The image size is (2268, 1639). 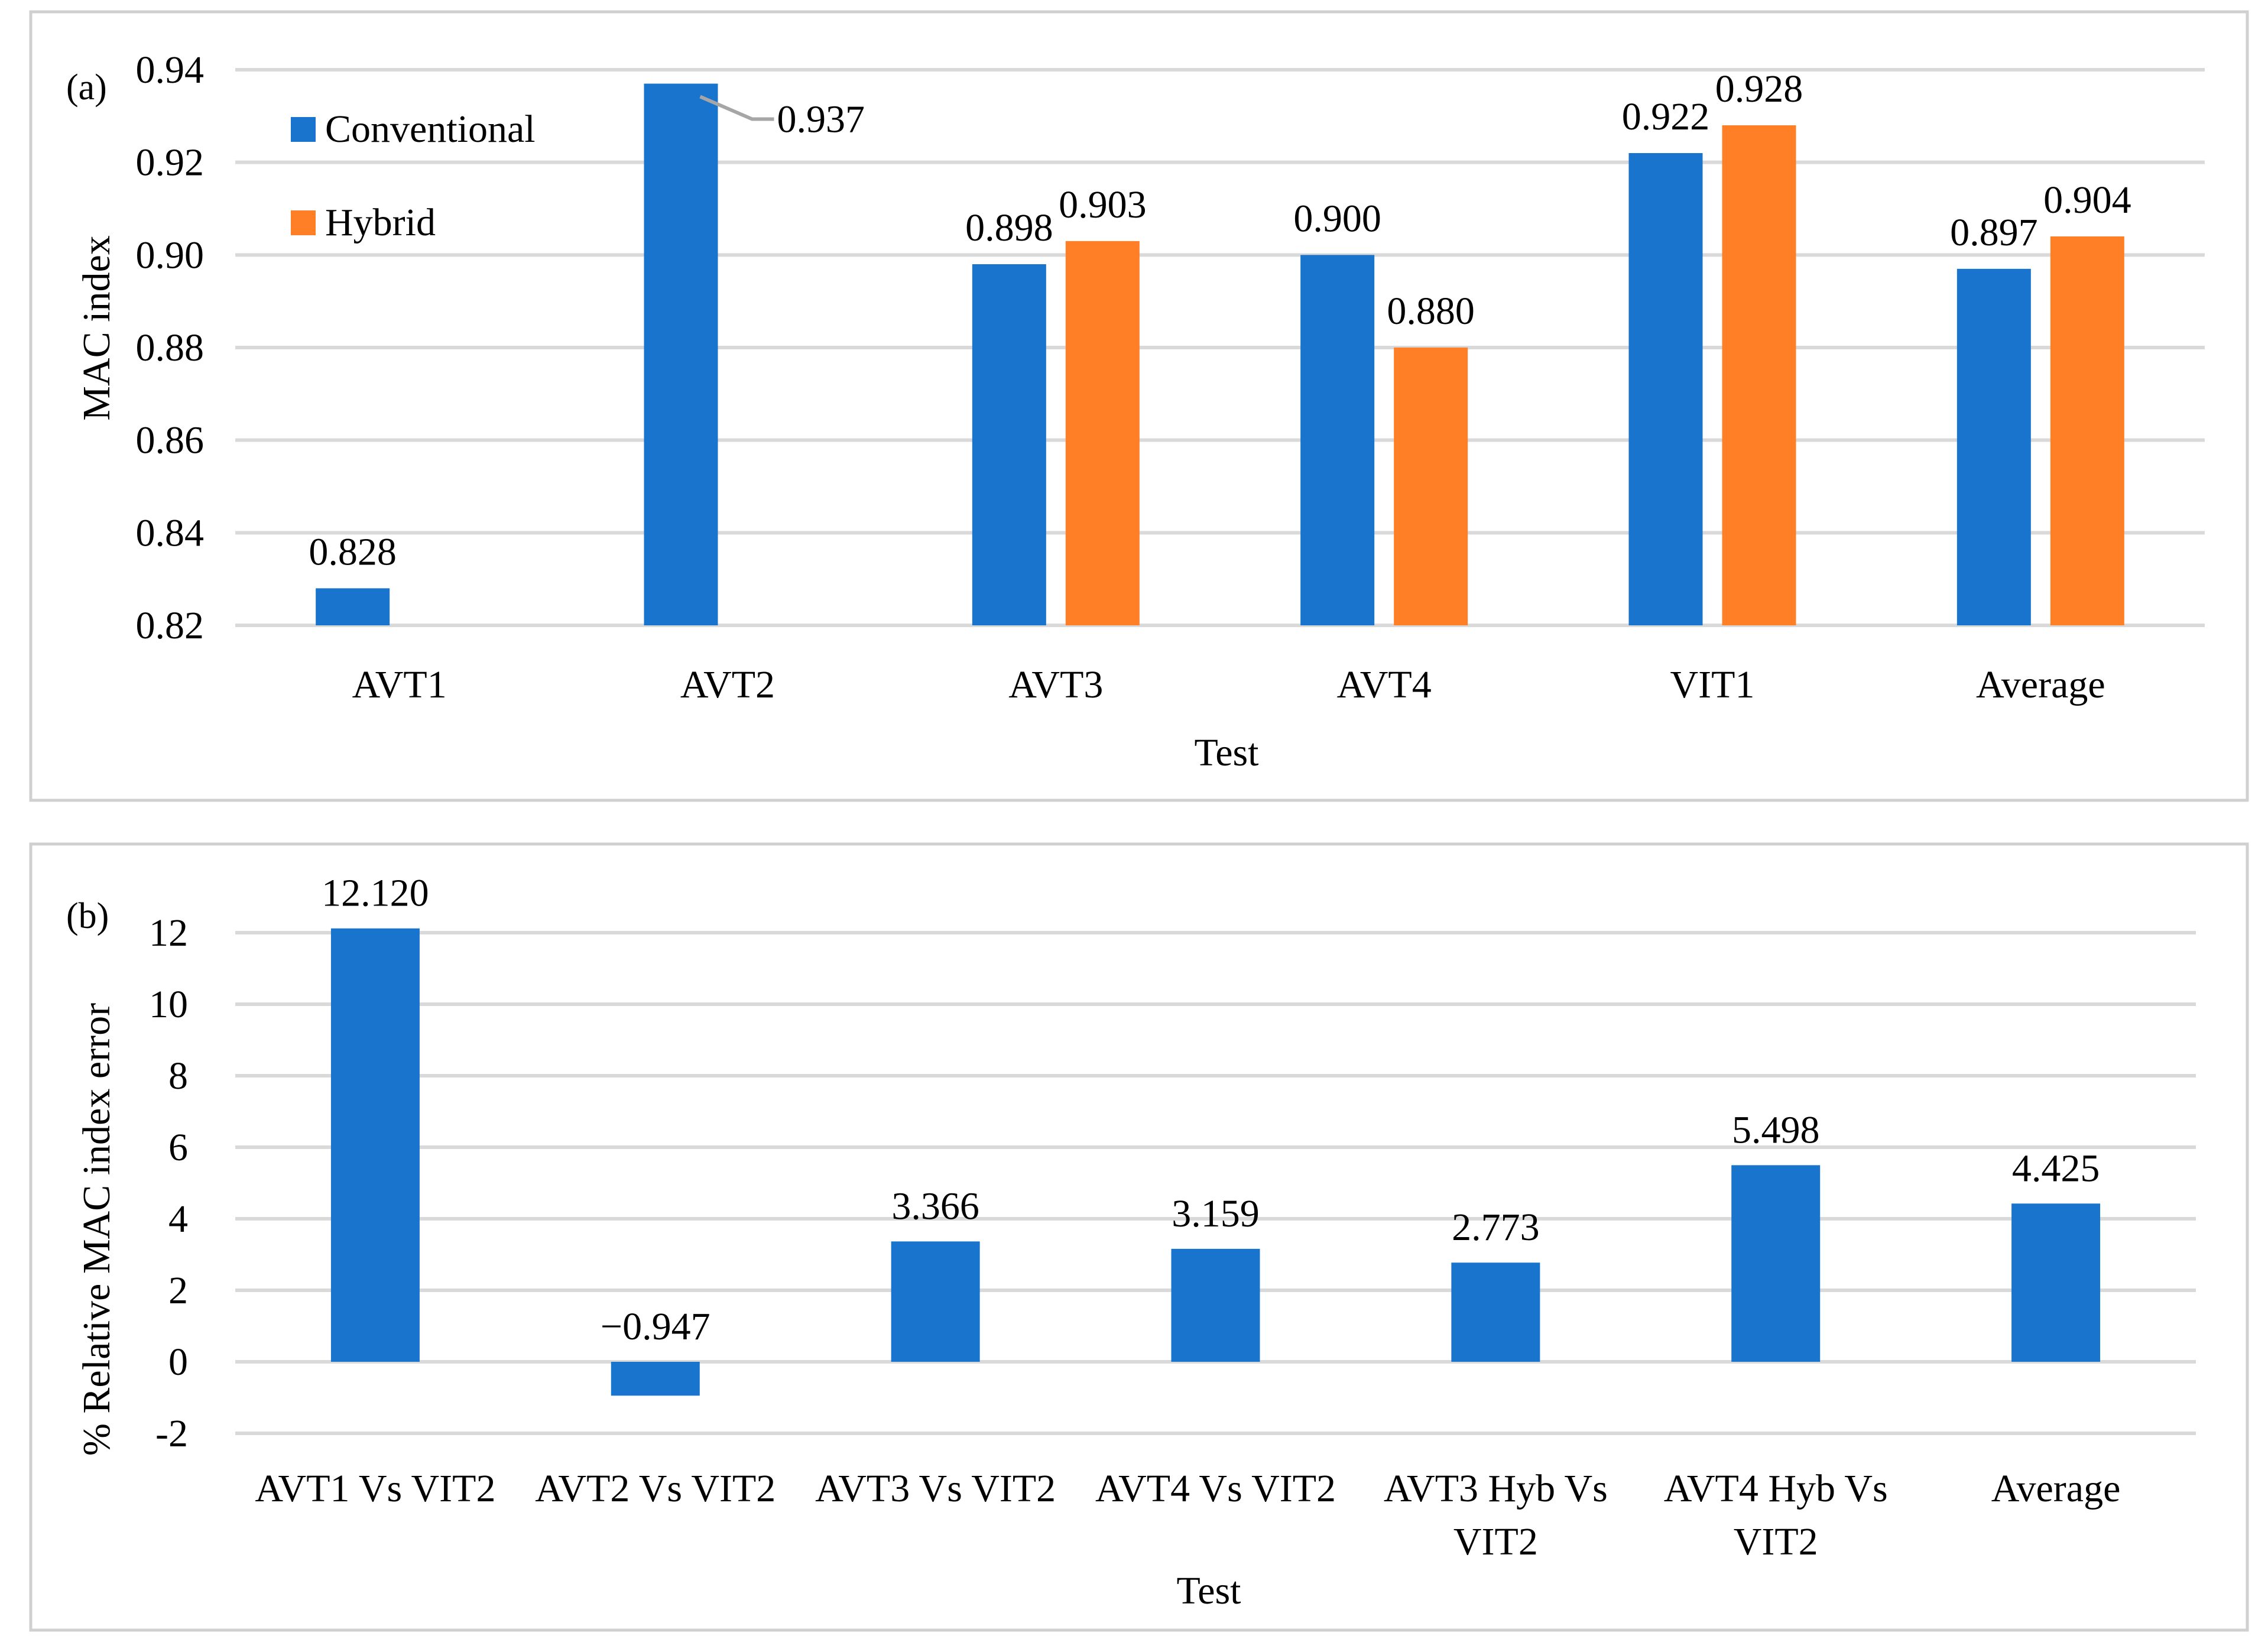 What do you see at coordinates (2041, 684) in the screenshot?
I see `panel-a-x-tick-label: Average` at bounding box center [2041, 684].